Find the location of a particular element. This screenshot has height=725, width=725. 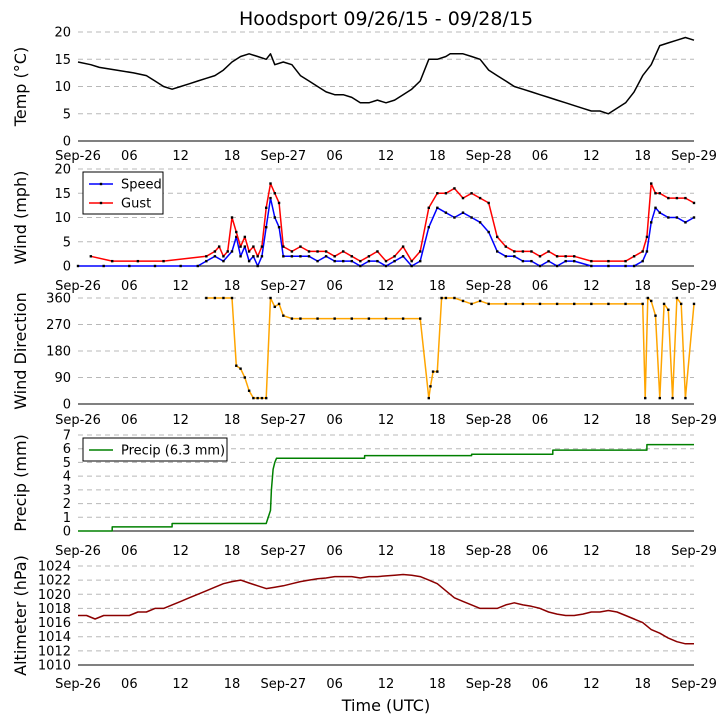

wind-x-tick-label: 18 is located at coordinates (232, 286).